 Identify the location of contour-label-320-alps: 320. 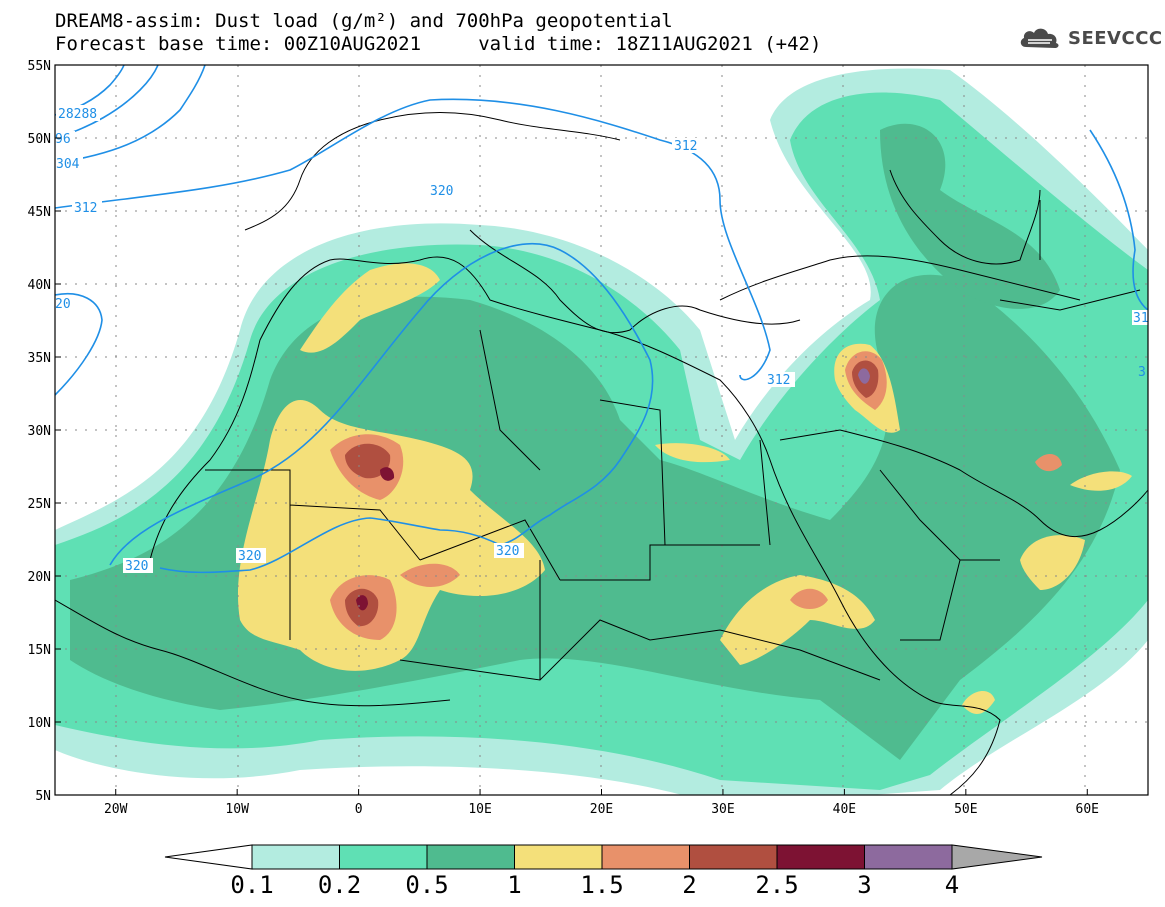
(441, 191).